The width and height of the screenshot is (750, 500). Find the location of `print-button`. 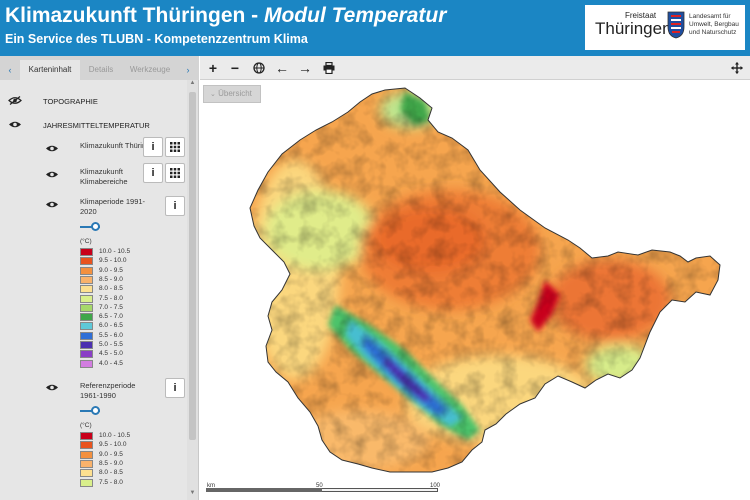

print-button is located at coordinates (329, 68).